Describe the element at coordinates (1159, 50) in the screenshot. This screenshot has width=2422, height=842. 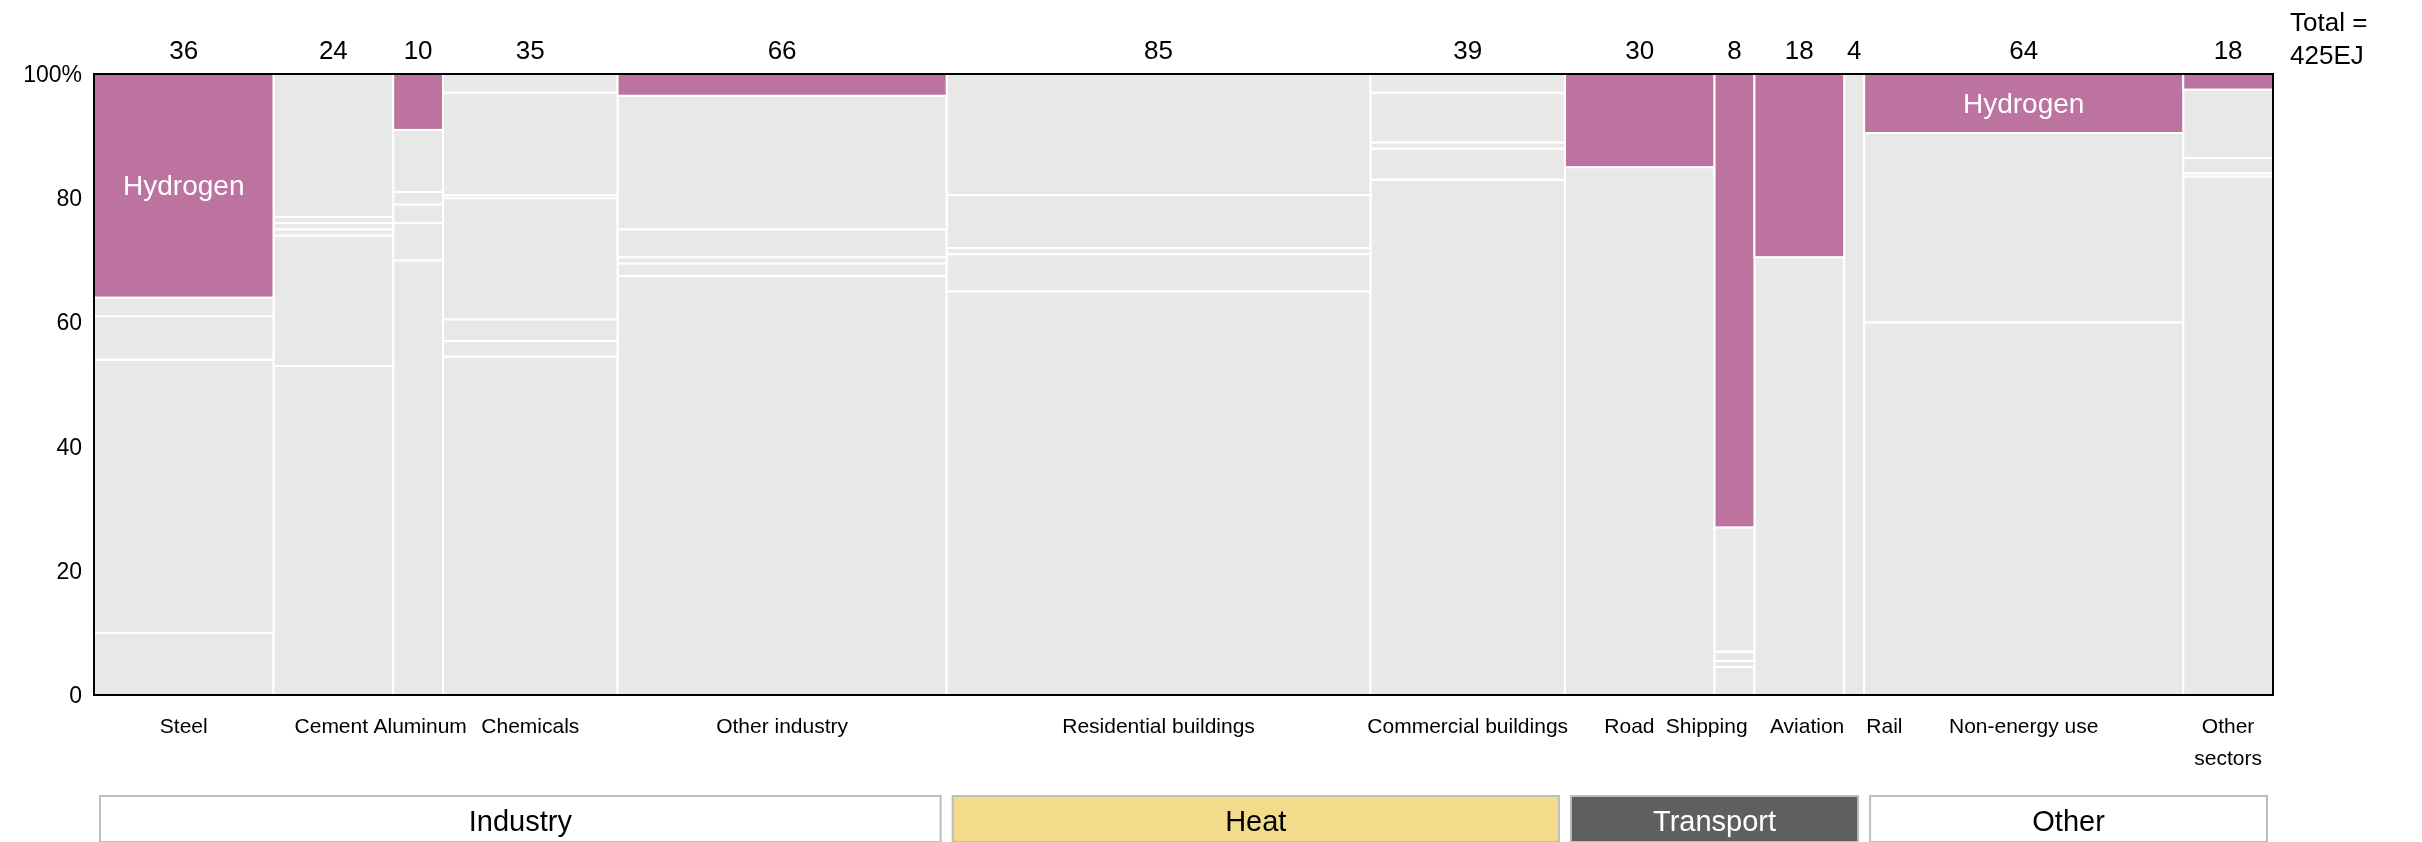
I see `annotation: 85` at that location.